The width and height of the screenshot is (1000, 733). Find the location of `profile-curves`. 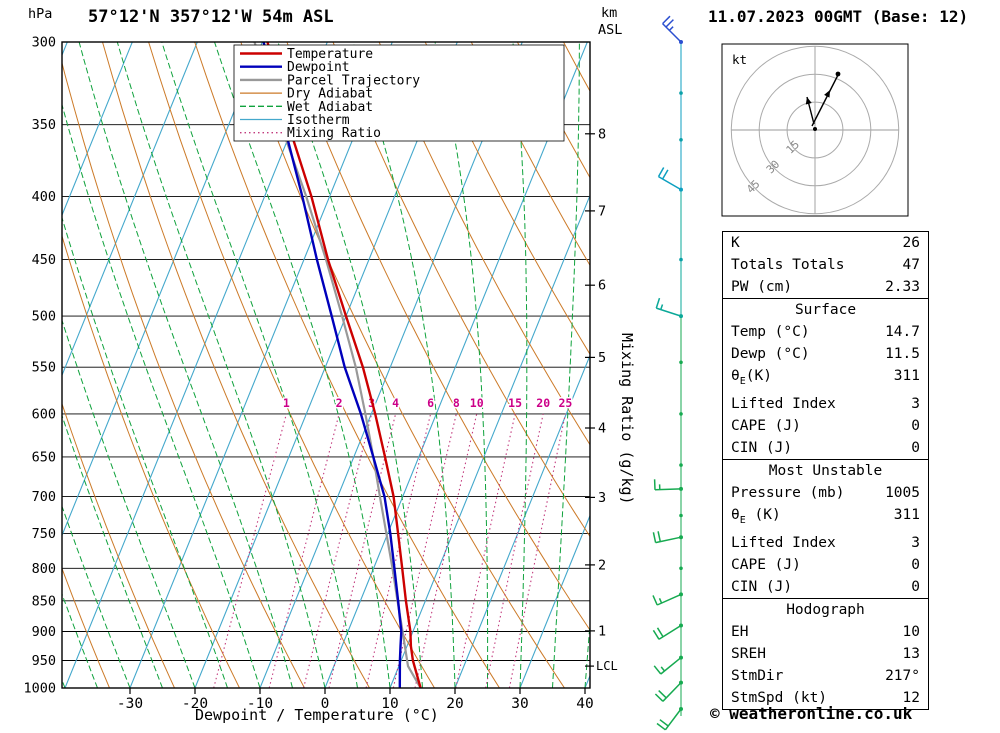

profile-curves is located at coordinates (337, 365).